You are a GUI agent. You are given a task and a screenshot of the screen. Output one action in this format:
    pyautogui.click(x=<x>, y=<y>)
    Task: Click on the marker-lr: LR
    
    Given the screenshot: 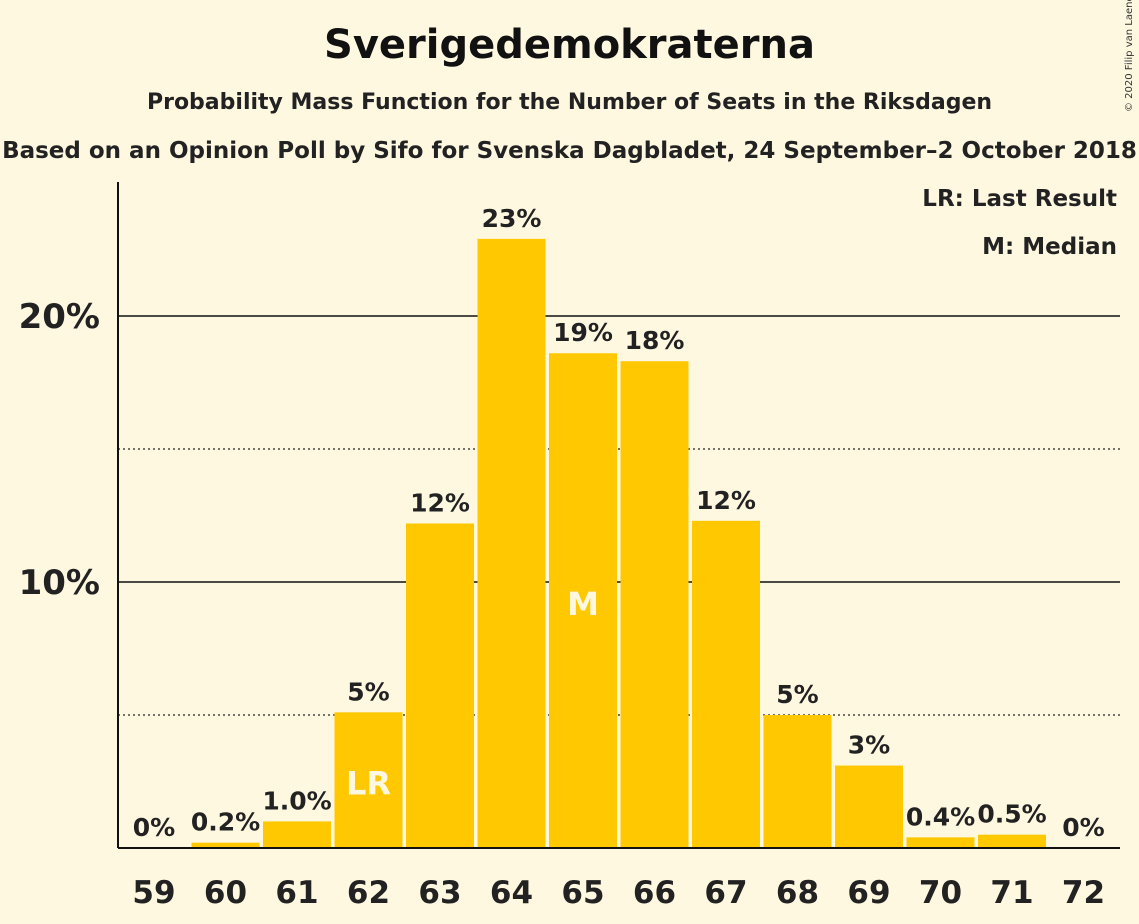 What is the action you would take?
    pyautogui.click(x=368, y=783)
    